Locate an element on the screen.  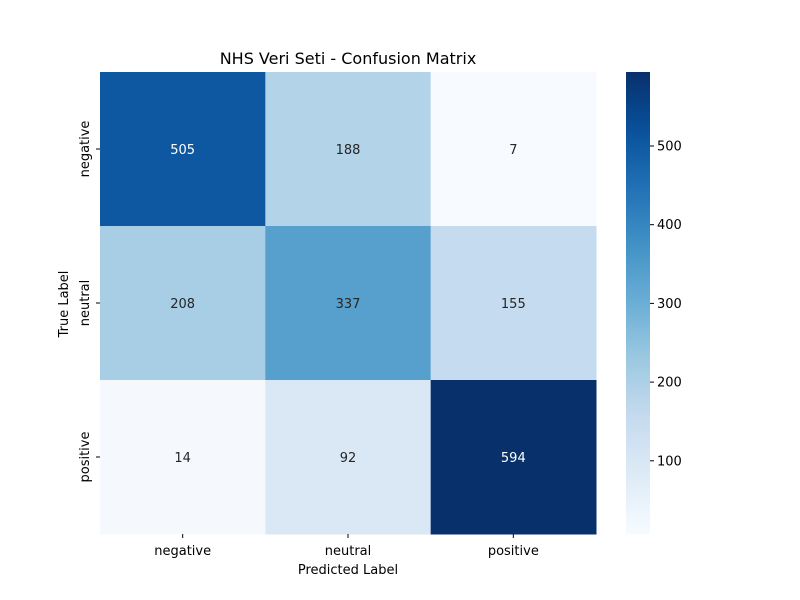
colorbar-tick-label: 200 is located at coordinates (669, 383).